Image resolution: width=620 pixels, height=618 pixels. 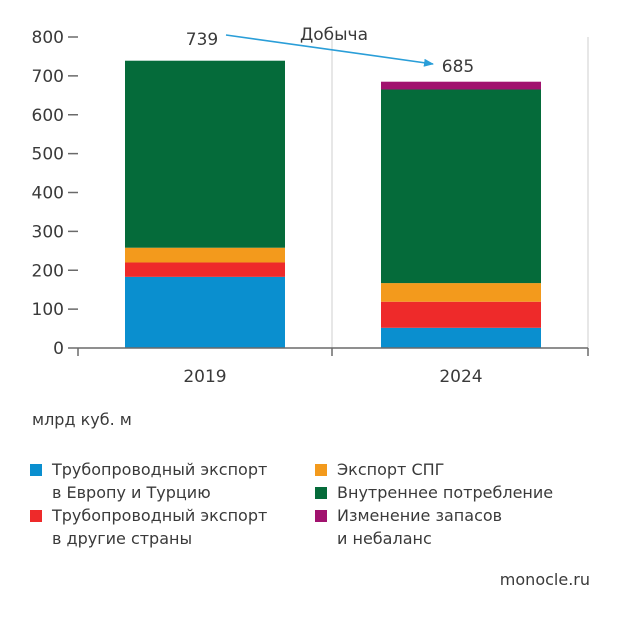 What do you see at coordinates (148, 527) in the screenshot?
I see `legend-item-pipeline-other: Трубопроводный экспорт в другие страны` at bounding box center [148, 527].